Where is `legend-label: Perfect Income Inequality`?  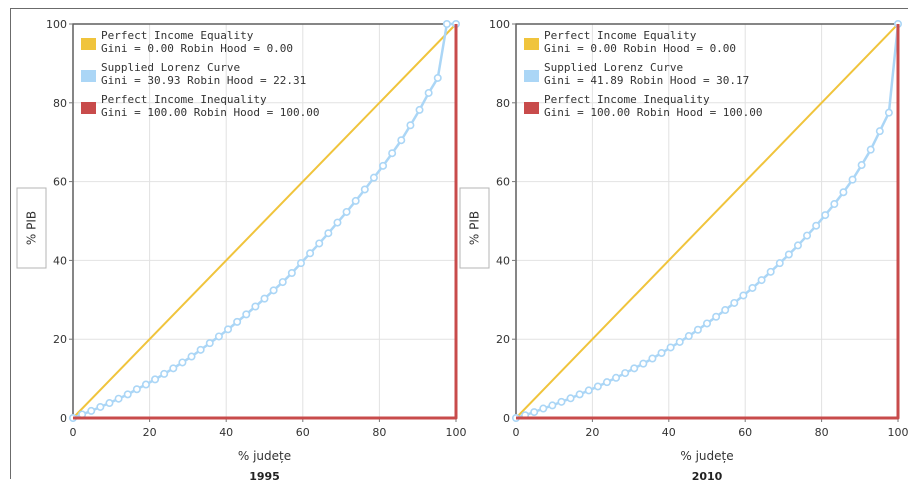
legend-label: Perfect Income Inequality is located at coordinates (184, 99).